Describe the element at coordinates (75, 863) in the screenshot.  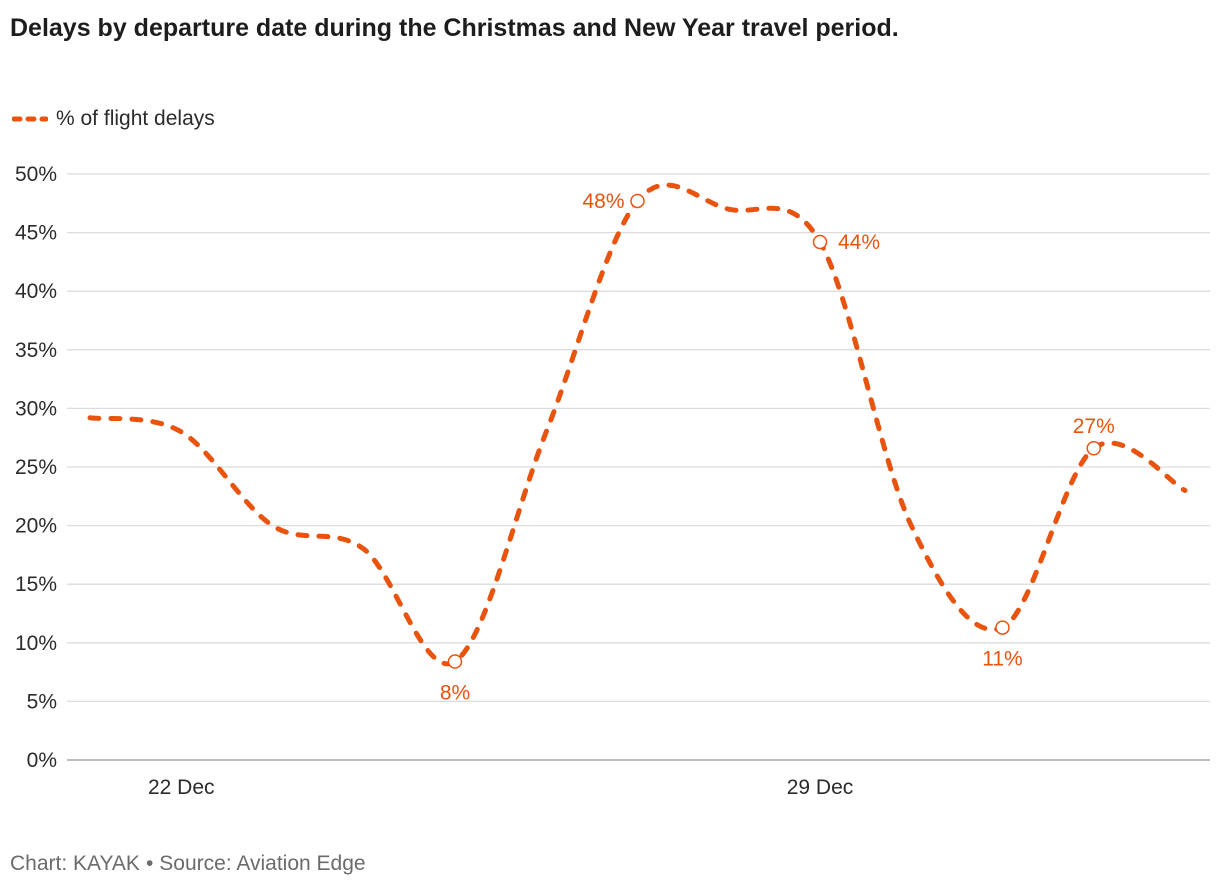
I see `chart-credit: Chart: KAYAK` at that location.